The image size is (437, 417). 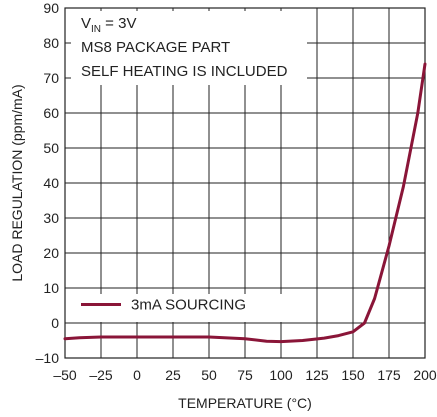 I want to click on x-axis-ticks: –50 –25 0 25 50 75 100 125 150 175 200, so click(x=245, y=375).